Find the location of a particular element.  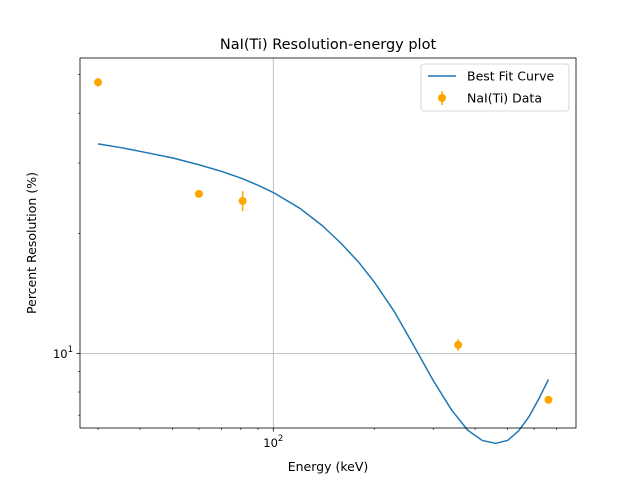

chart-title: NaI(Ti) Resolution-energy plot is located at coordinates (328, 45).